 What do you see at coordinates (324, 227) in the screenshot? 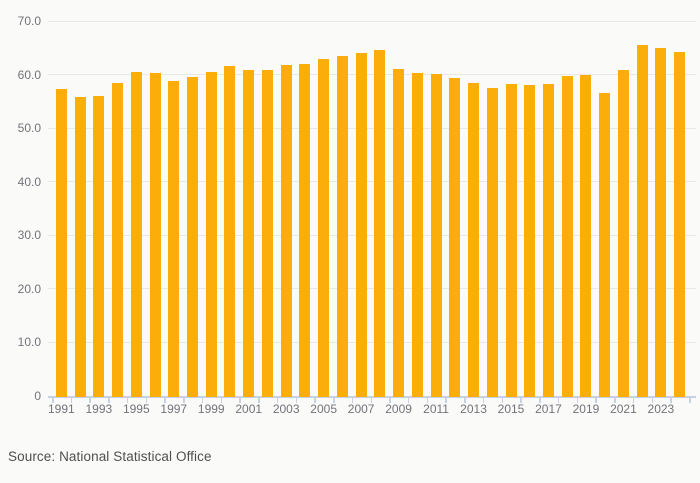
I see `bar-2005` at bounding box center [324, 227].